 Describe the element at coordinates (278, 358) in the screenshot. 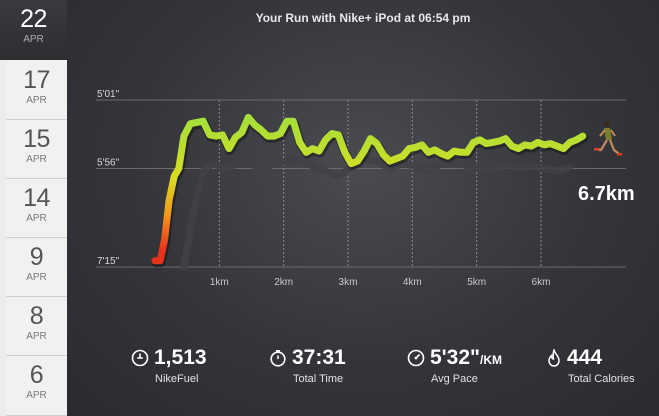

I see `stopwatch-icon` at that location.